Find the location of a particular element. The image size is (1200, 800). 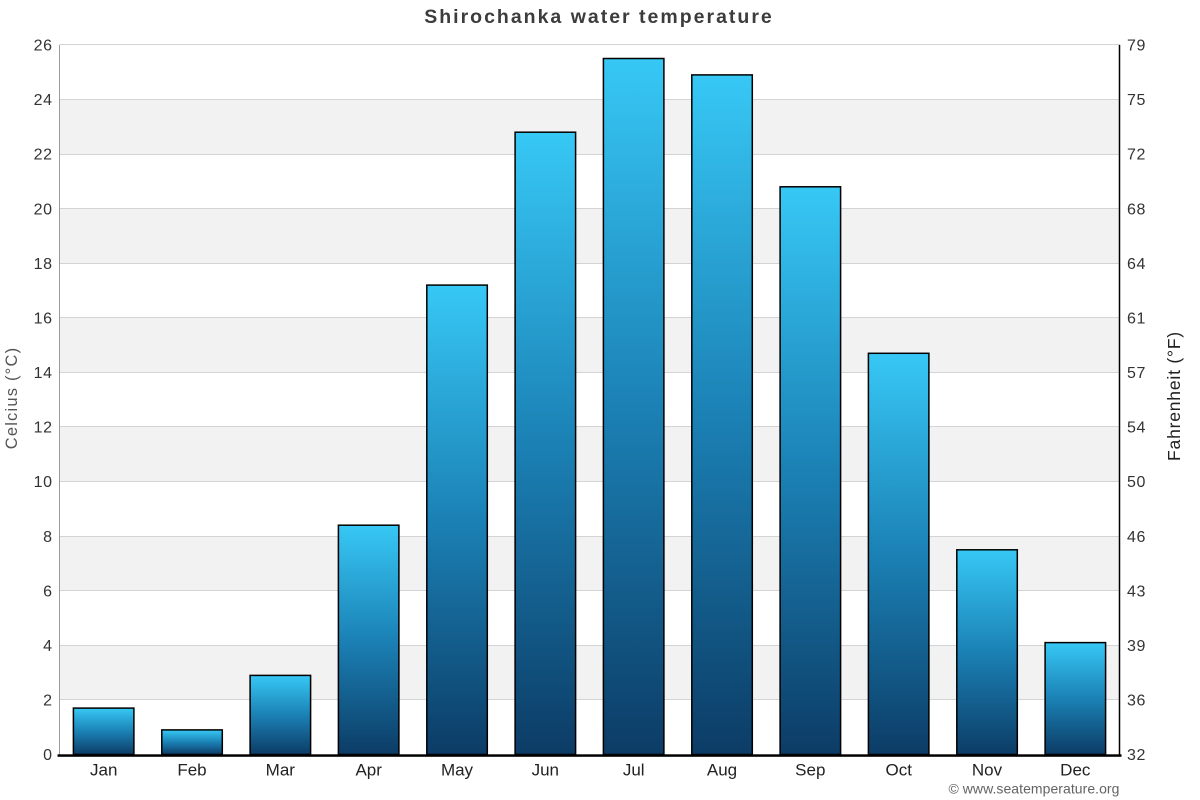

svg-text: 16 is located at coordinates (43, 318).